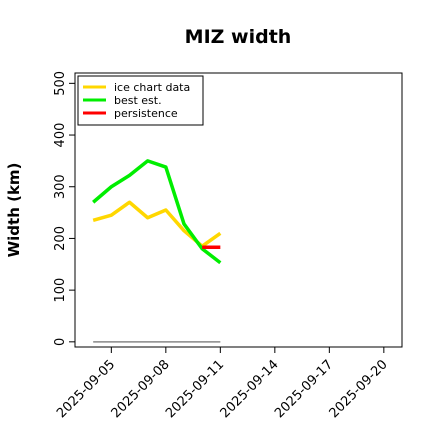 The image size is (440, 440). I want to click on chart-title: MIZ width, so click(238, 37).